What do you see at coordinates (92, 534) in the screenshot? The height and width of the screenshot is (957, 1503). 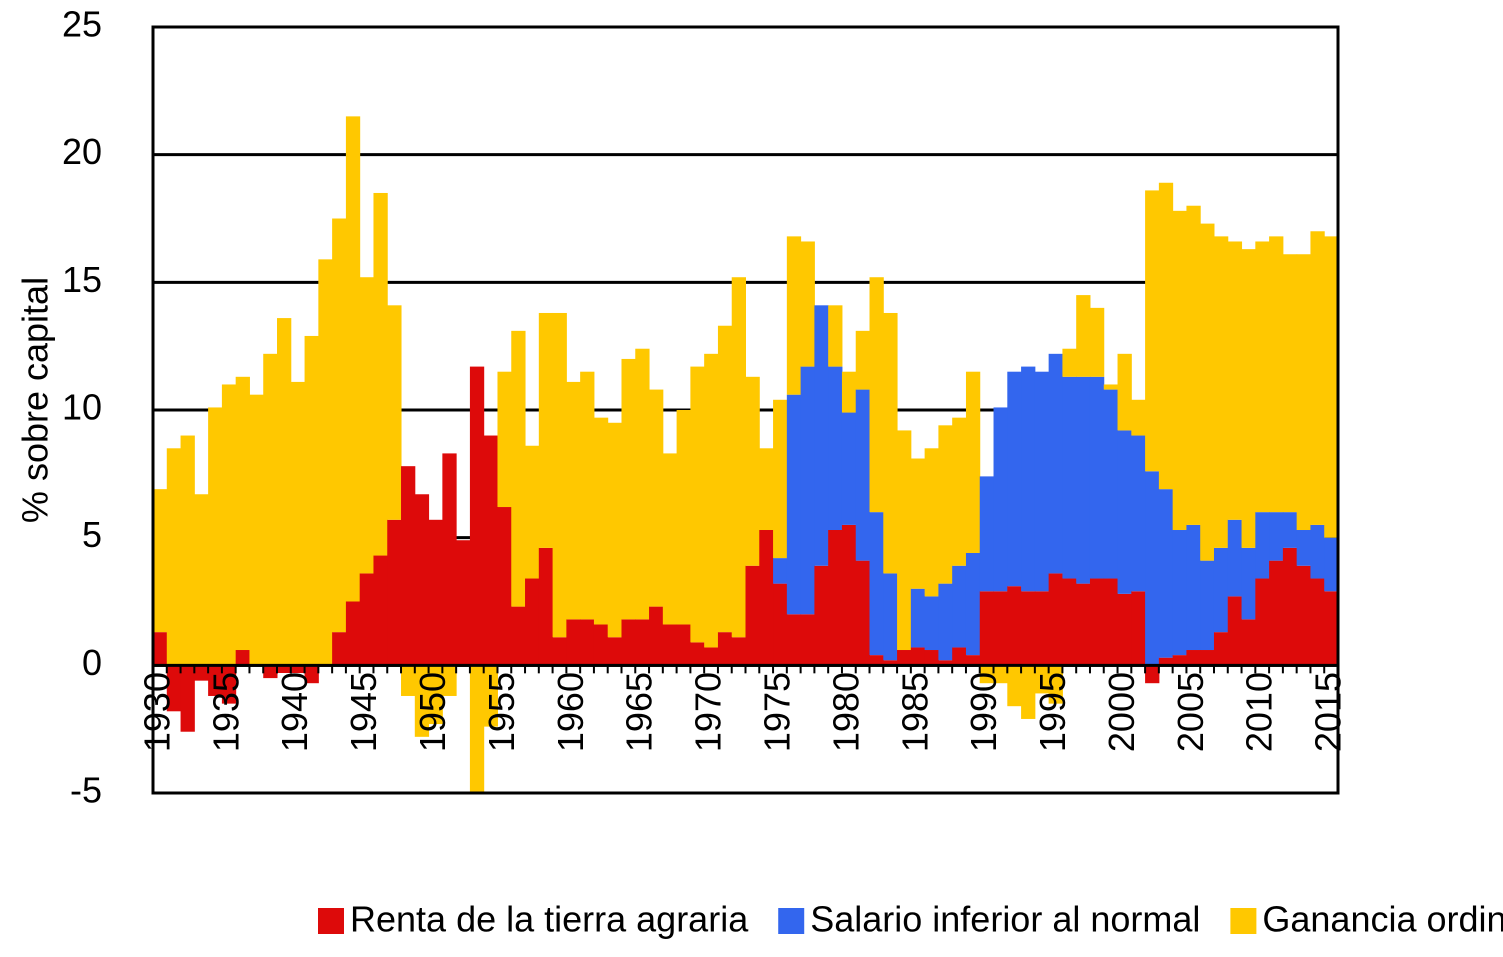 I see `y-tick-label: 5` at bounding box center [92, 534].